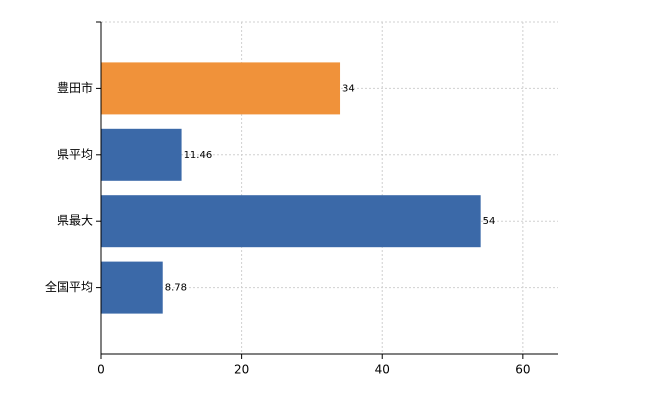  What do you see at coordinates (198, 155) in the screenshot?
I see `value-label: 11.46` at bounding box center [198, 155].